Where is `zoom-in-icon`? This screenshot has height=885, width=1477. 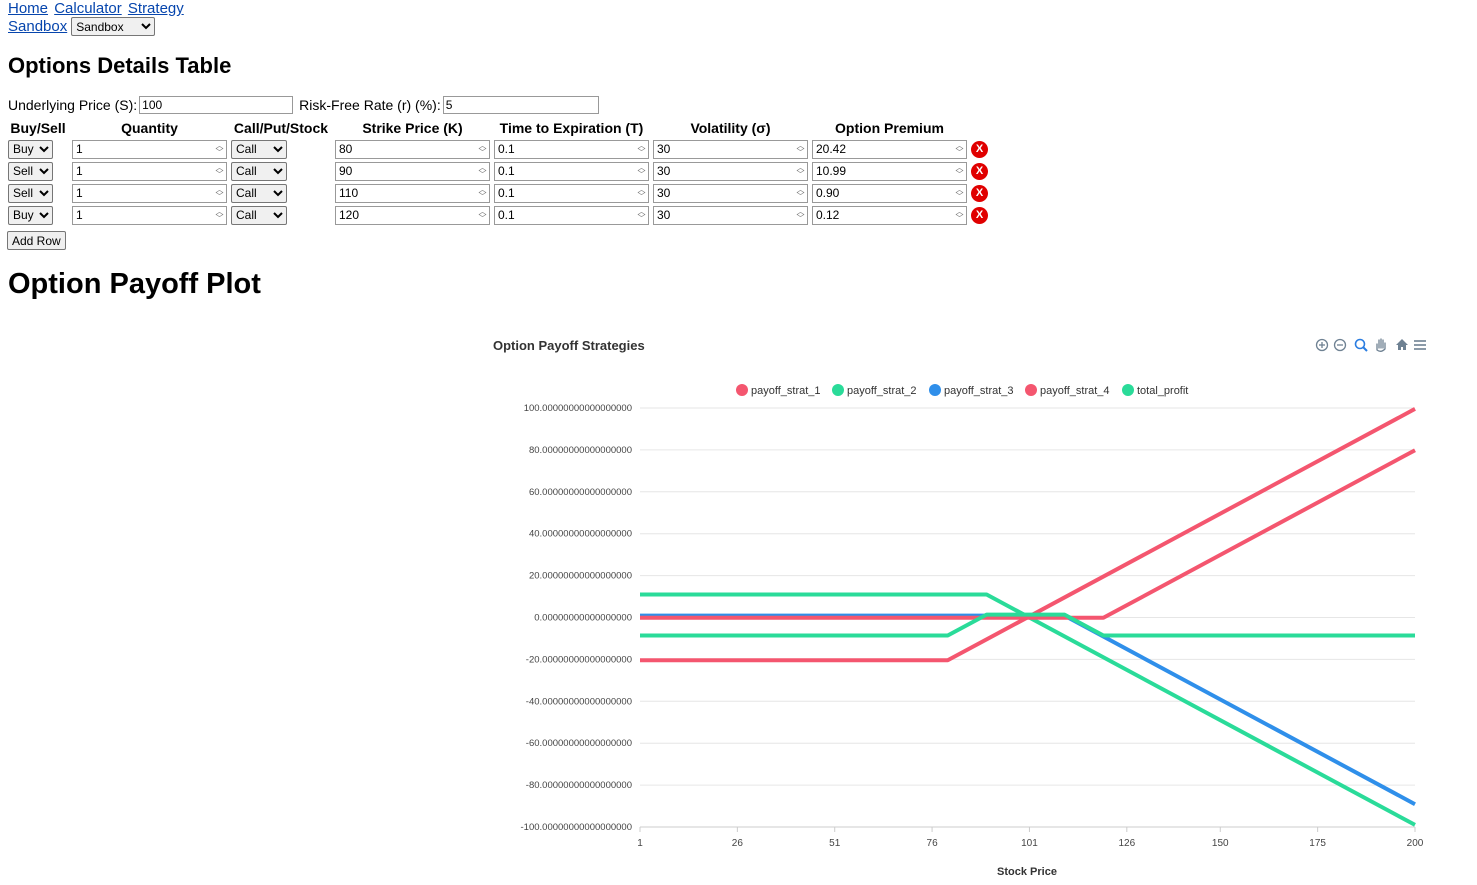
zoom-in-icon is located at coordinates (1322, 345).